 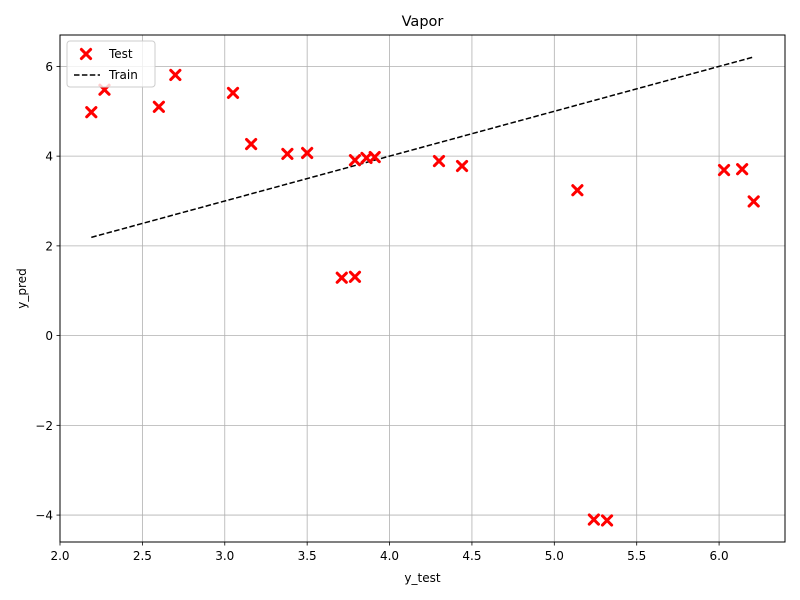 What do you see at coordinates (123, 75) in the screenshot?
I see `legend-train-label: Train` at bounding box center [123, 75].